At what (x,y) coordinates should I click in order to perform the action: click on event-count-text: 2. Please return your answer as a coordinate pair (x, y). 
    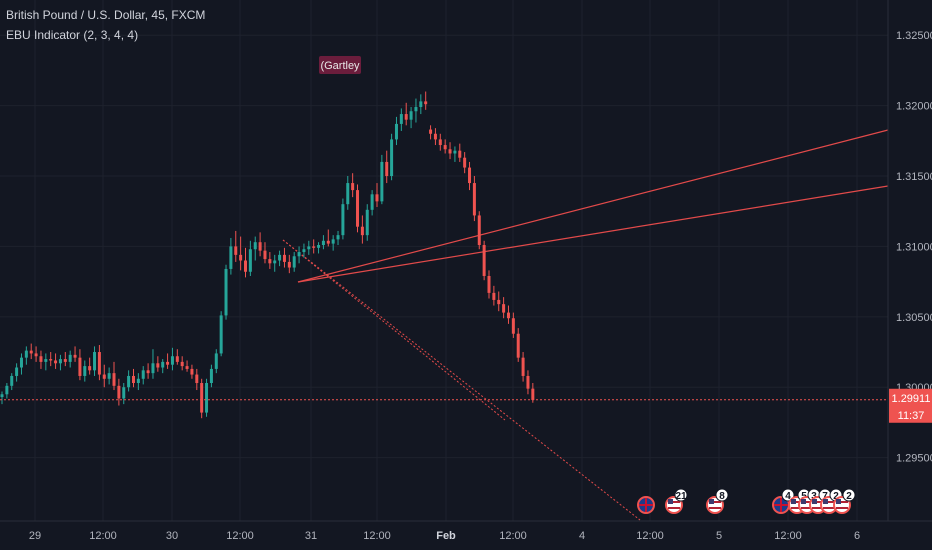
    Looking at the image, I should click on (849, 496).